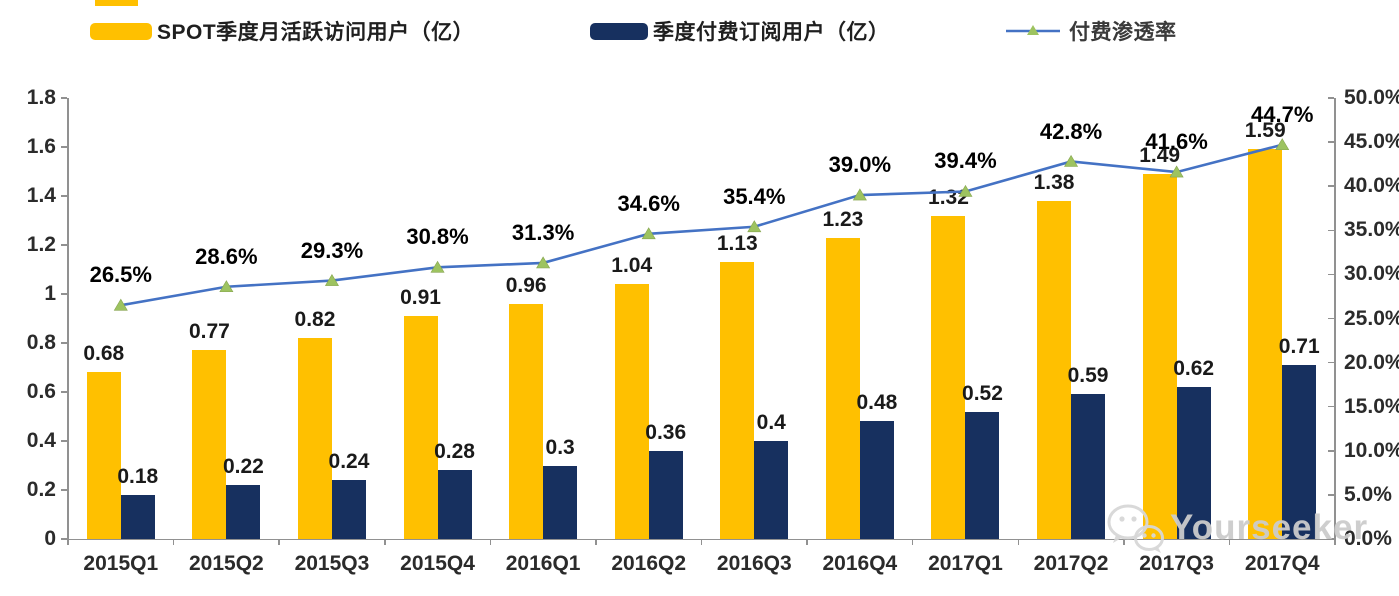 The width and height of the screenshot is (1399, 596). What do you see at coordinates (737, 244) in the screenshot?
I see `mau-value-label: 1.13` at bounding box center [737, 244].